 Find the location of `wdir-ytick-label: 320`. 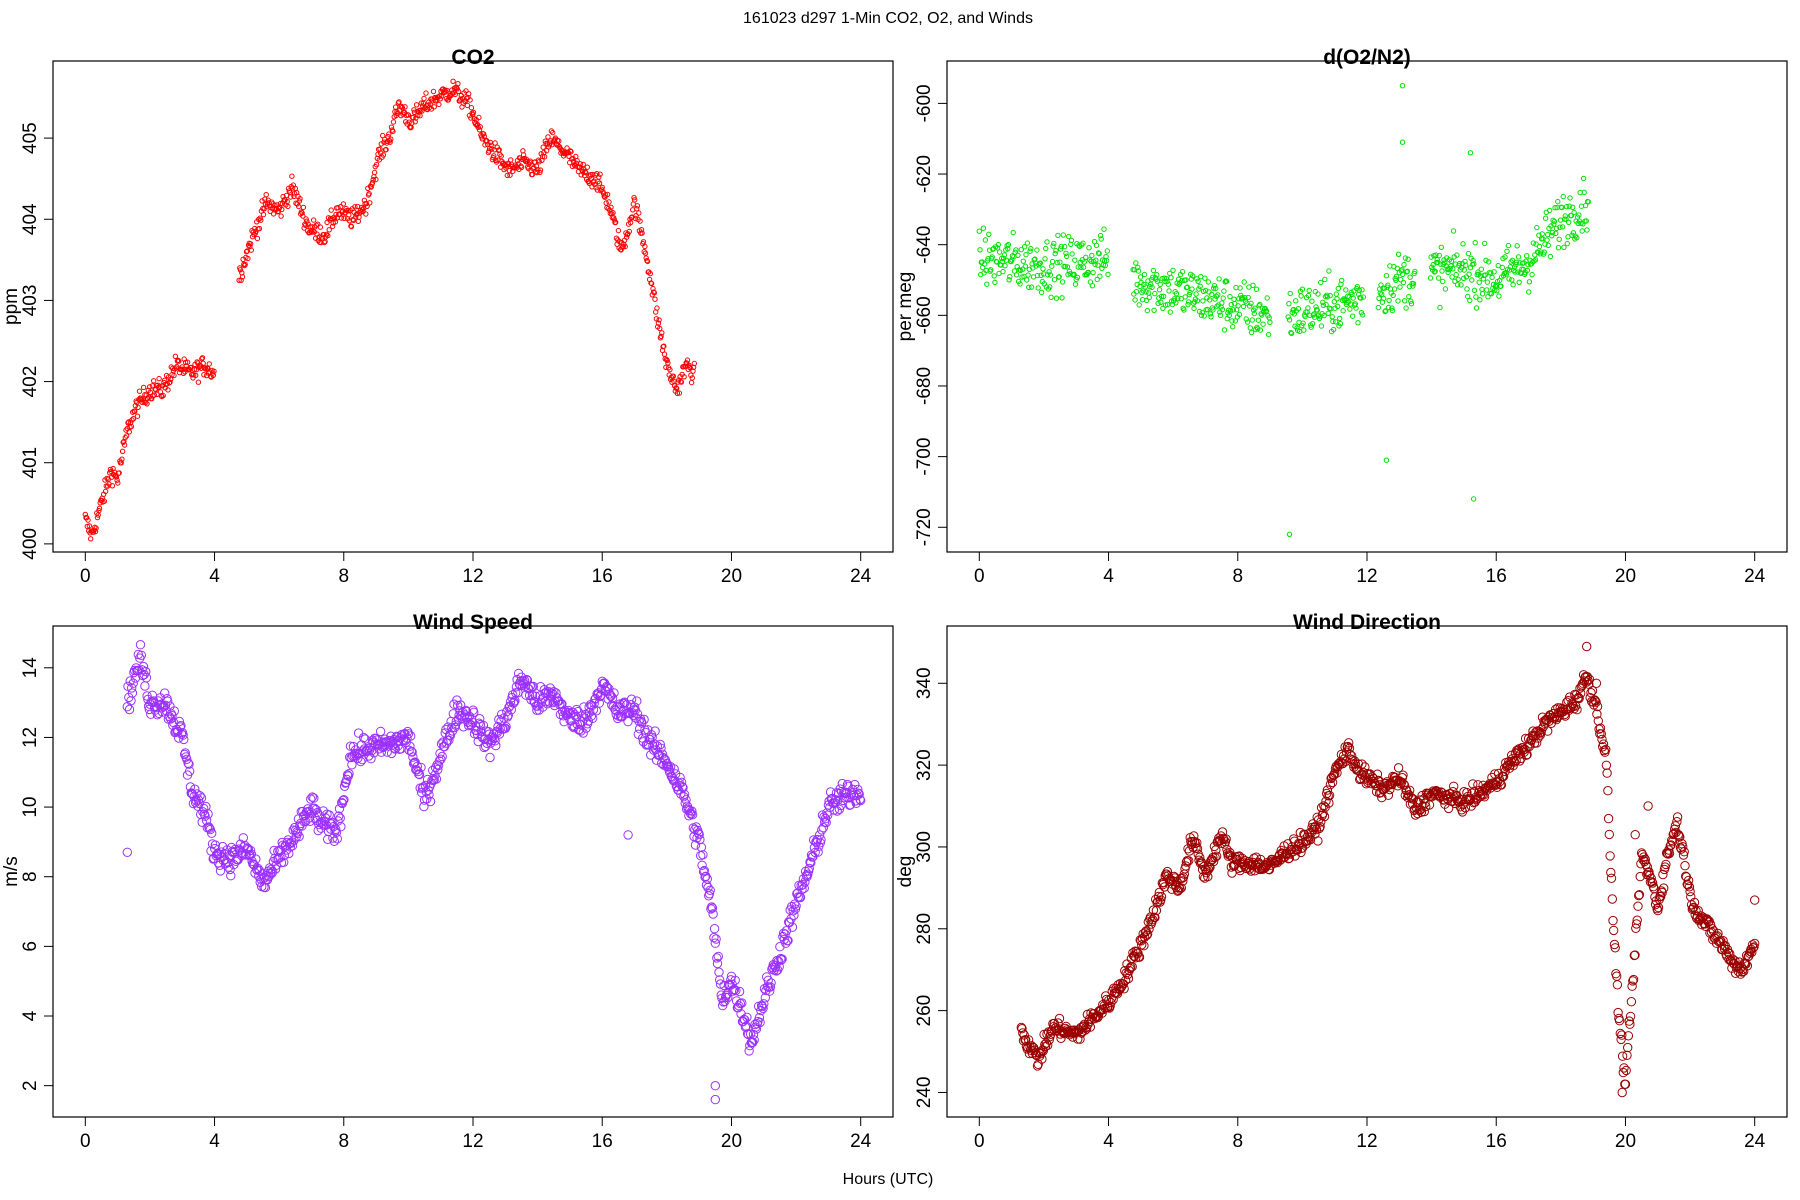

wdir-ytick-label: 320 is located at coordinates (924, 765).